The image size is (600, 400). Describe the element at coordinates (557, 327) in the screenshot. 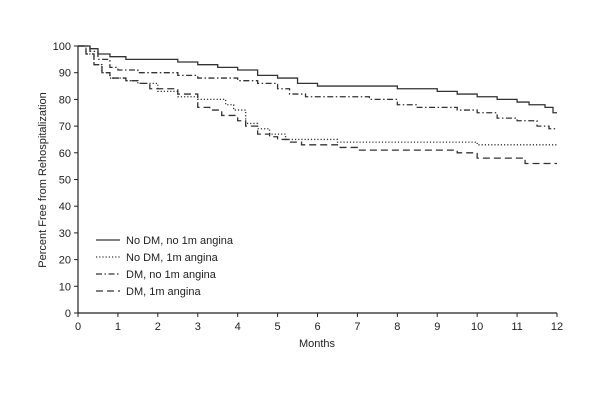

I see `x-tick-label: 12` at that location.